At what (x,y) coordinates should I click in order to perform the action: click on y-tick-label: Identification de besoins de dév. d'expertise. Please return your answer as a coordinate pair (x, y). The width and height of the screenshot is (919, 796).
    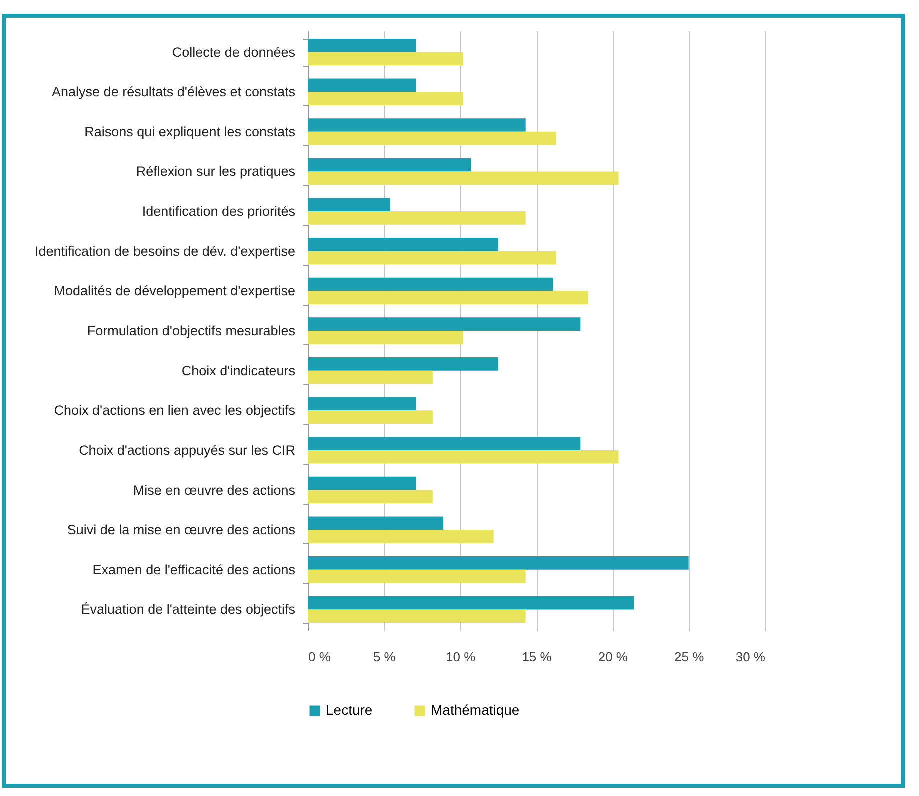
    Looking at the image, I should click on (165, 251).